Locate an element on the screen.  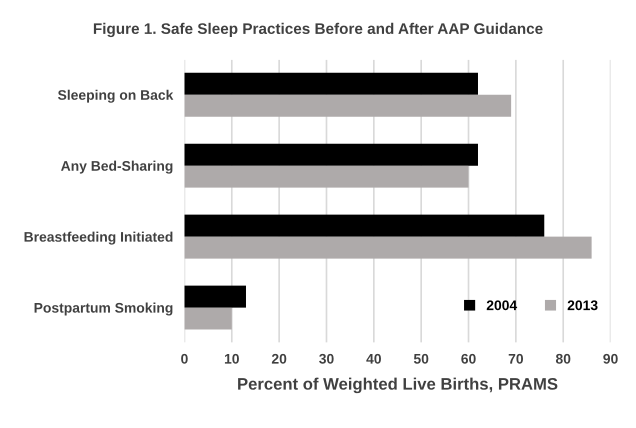
x-tick-label: 10 is located at coordinates (231, 359).